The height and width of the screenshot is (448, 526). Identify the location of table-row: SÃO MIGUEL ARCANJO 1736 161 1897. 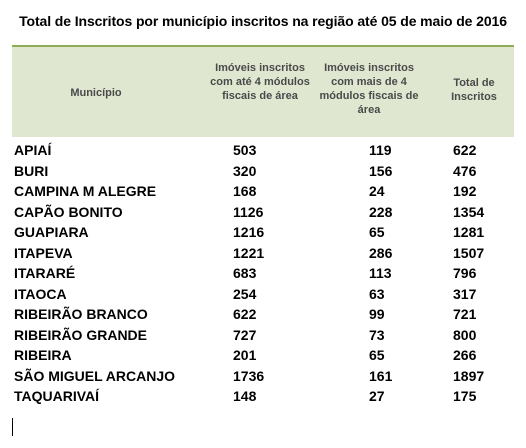
(263, 376).